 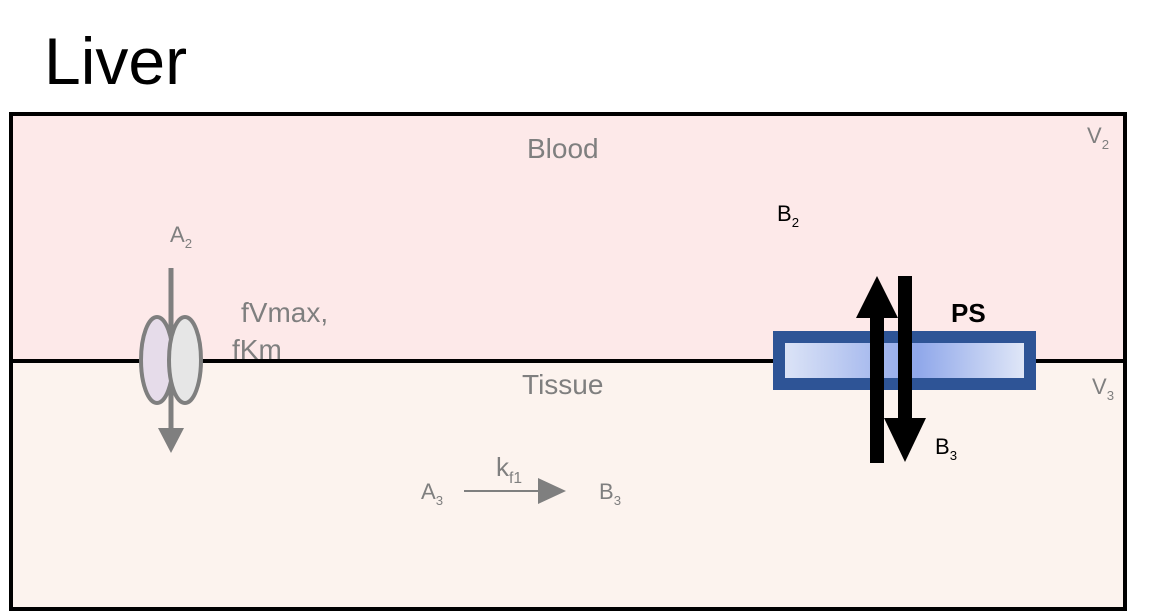 What do you see at coordinates (563, 148) in the screenshot?
I see `blood-label: Blood` at bounding box center [563, 148].